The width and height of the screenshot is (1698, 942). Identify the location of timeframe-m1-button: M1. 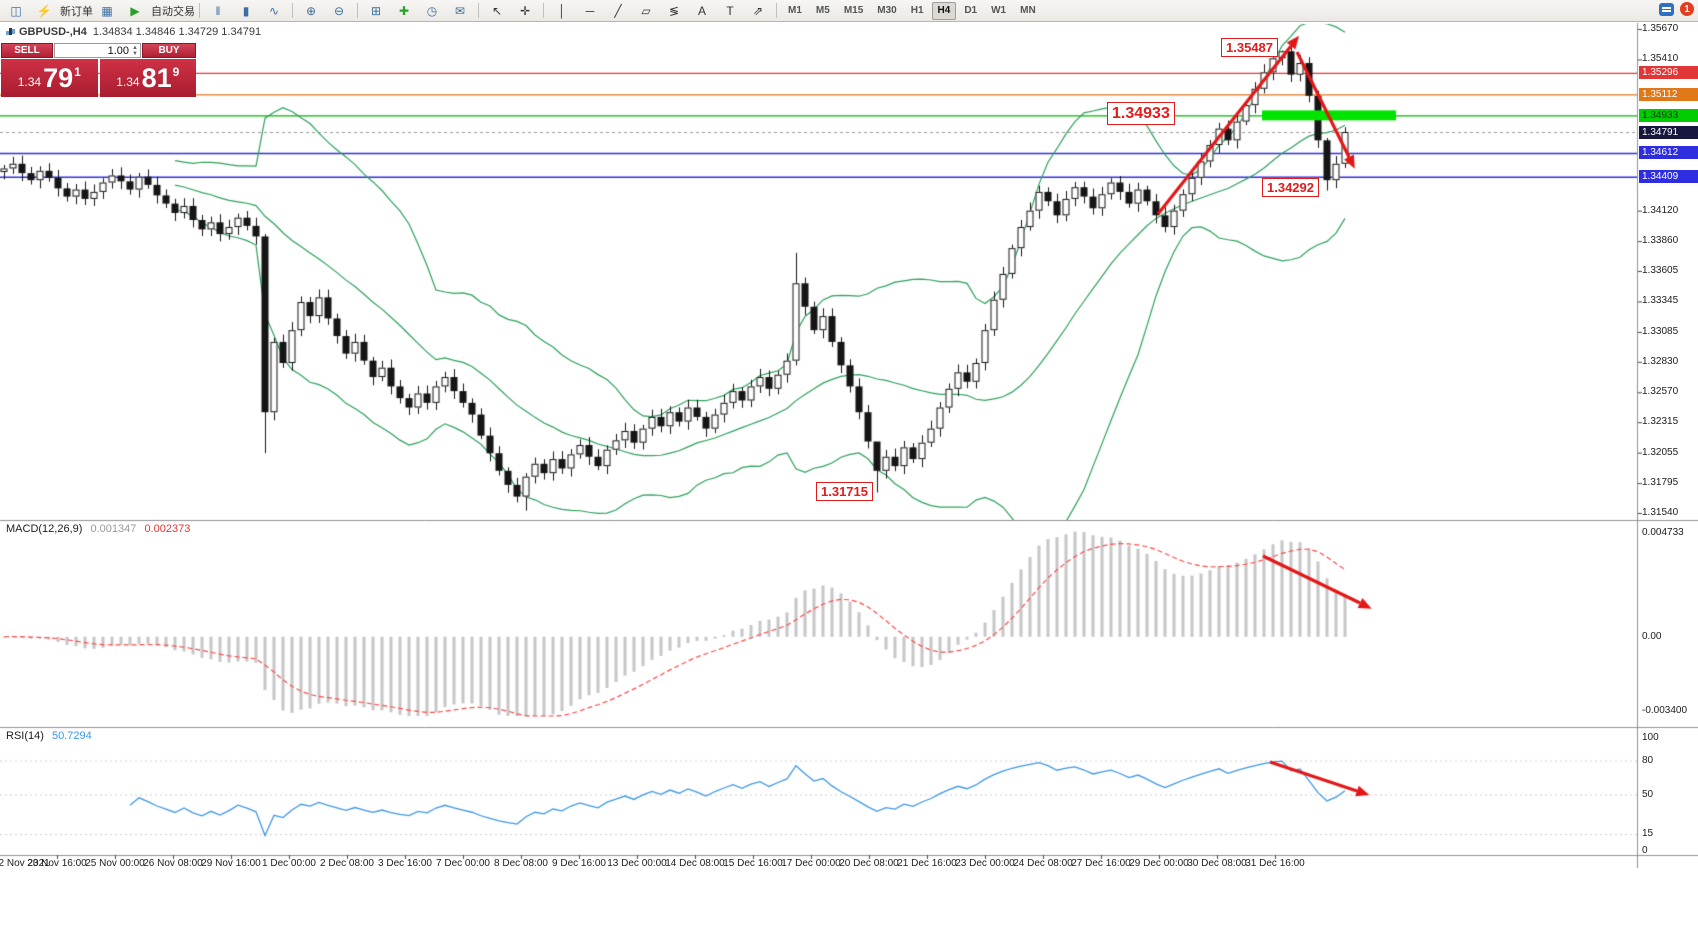
(795, 10).